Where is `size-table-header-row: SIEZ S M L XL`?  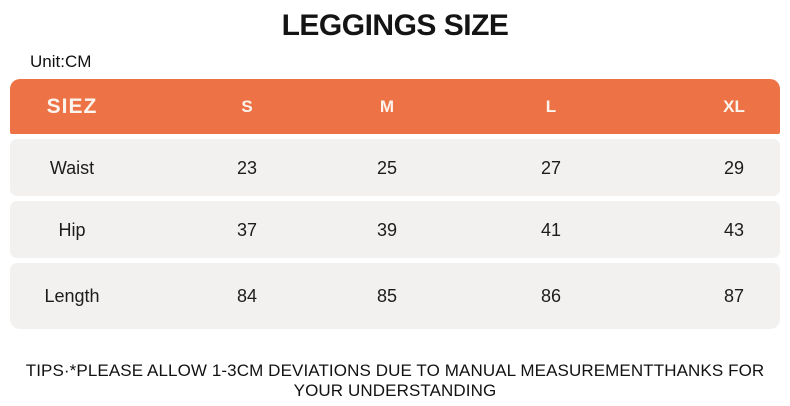
size-table-header-row: SIEZ S M L XL is located at coordinates (395, 106).